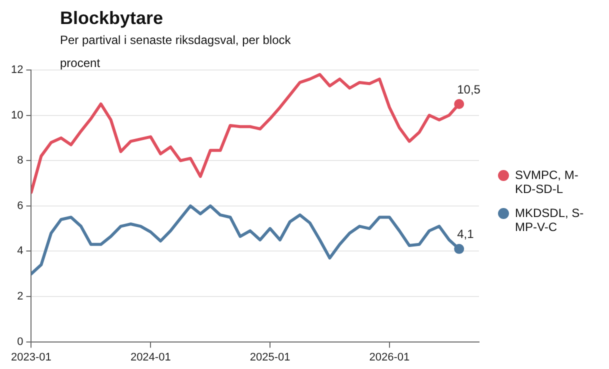 This screenshot has width=609, height=369. I want to click on data-label: 10,5, so click(469, 89).